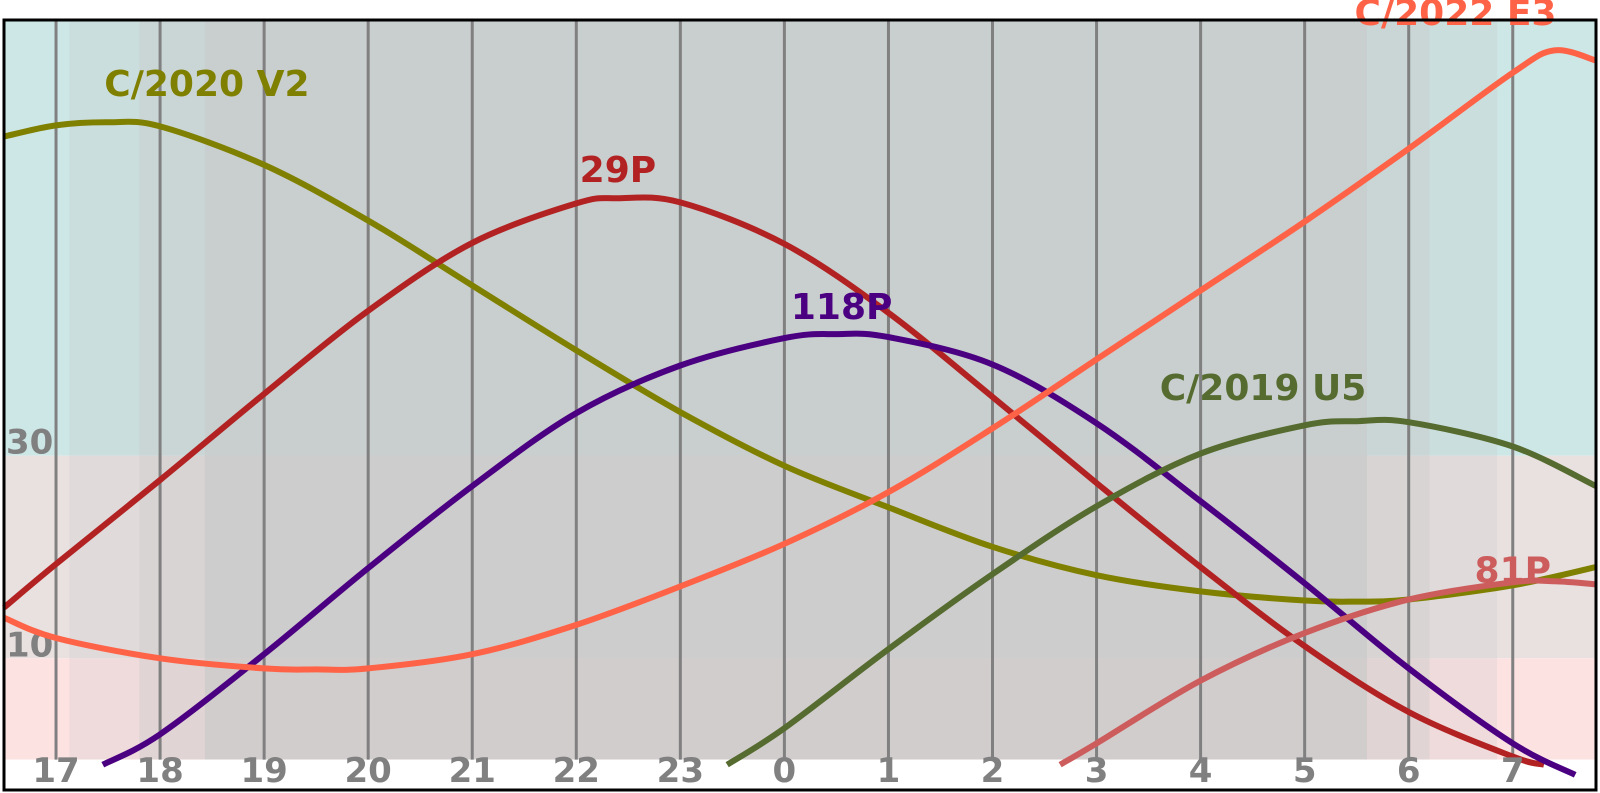 The image size is (1600, 793). I want to click on x-tick-6: 6, so click(1409, 771).